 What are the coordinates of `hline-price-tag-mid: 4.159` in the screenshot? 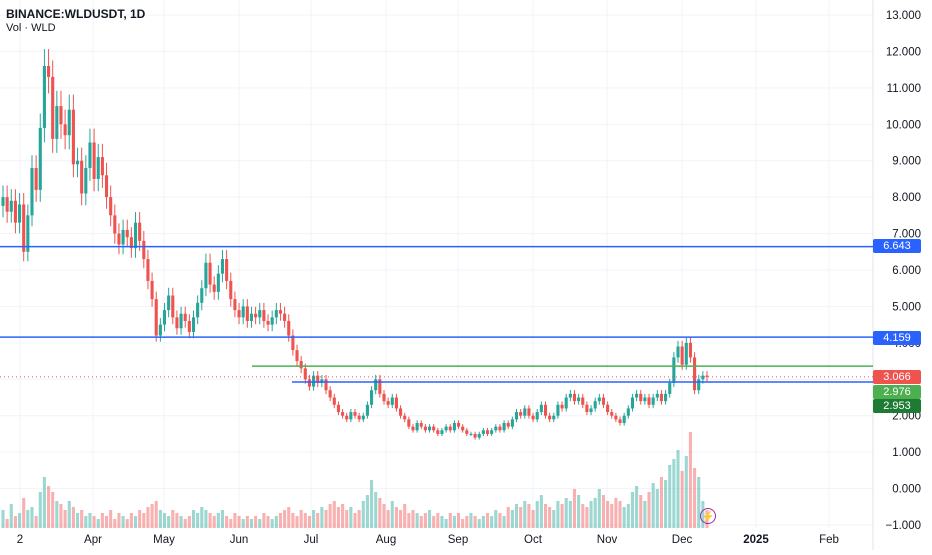 It's located at (897, 338).